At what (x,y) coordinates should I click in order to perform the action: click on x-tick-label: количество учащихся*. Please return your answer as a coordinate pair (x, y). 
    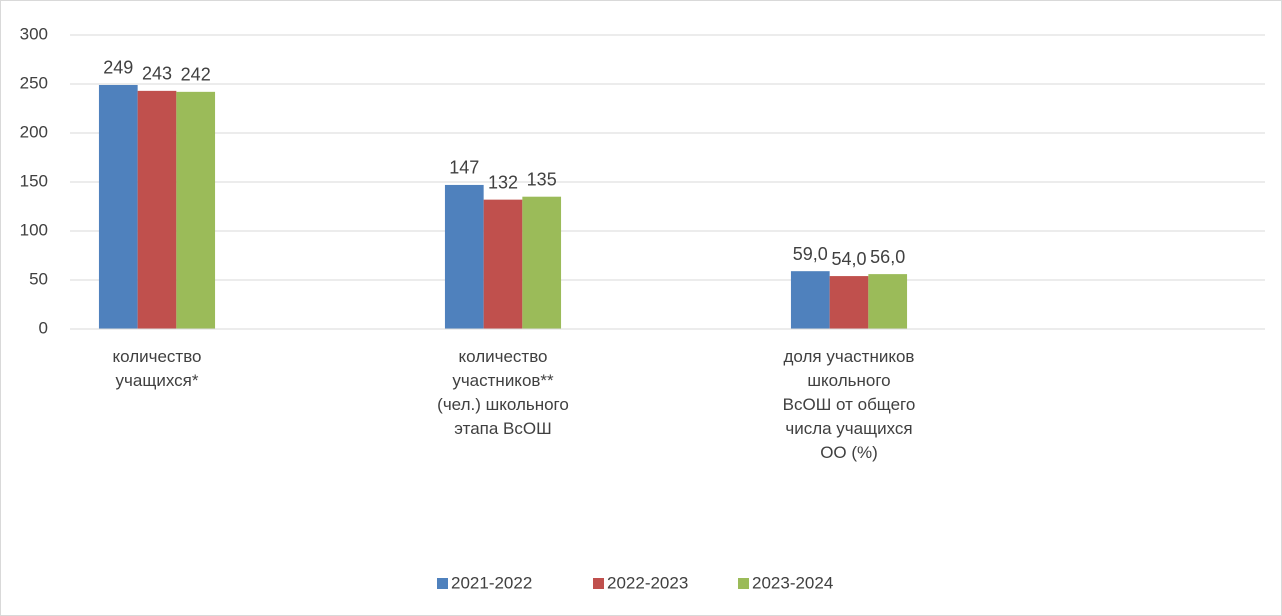
    Looking at the image, I should click on (156, 368).